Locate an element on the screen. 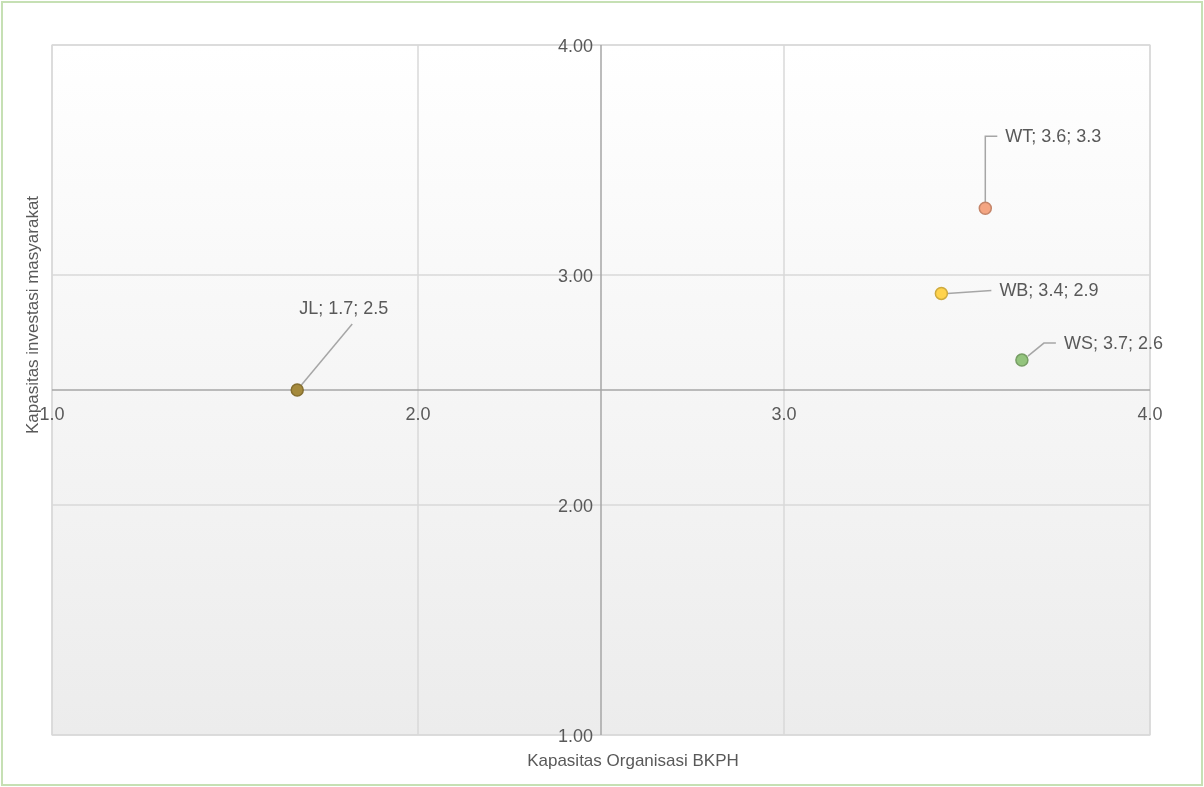  x-tick-label: 4.0 is located at coordinates (1150, 414).